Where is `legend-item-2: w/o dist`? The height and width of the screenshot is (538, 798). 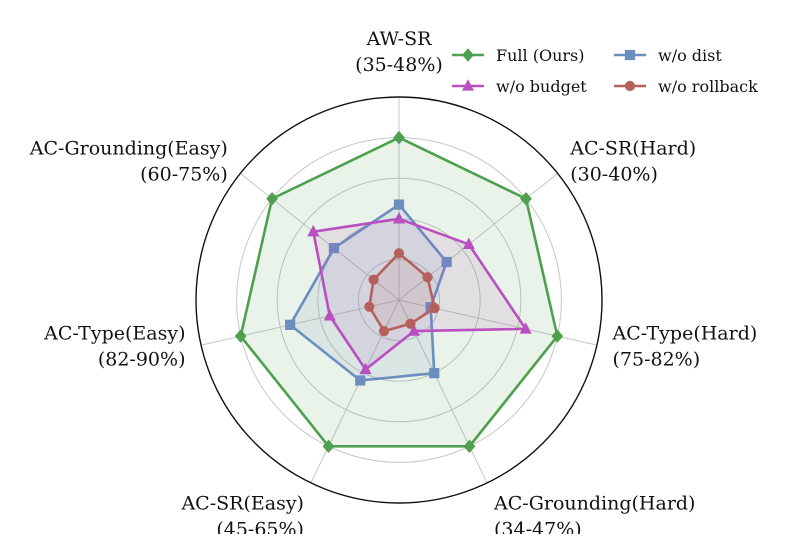 legend-item-2: w/o dist is located at coordinates (668, 55).